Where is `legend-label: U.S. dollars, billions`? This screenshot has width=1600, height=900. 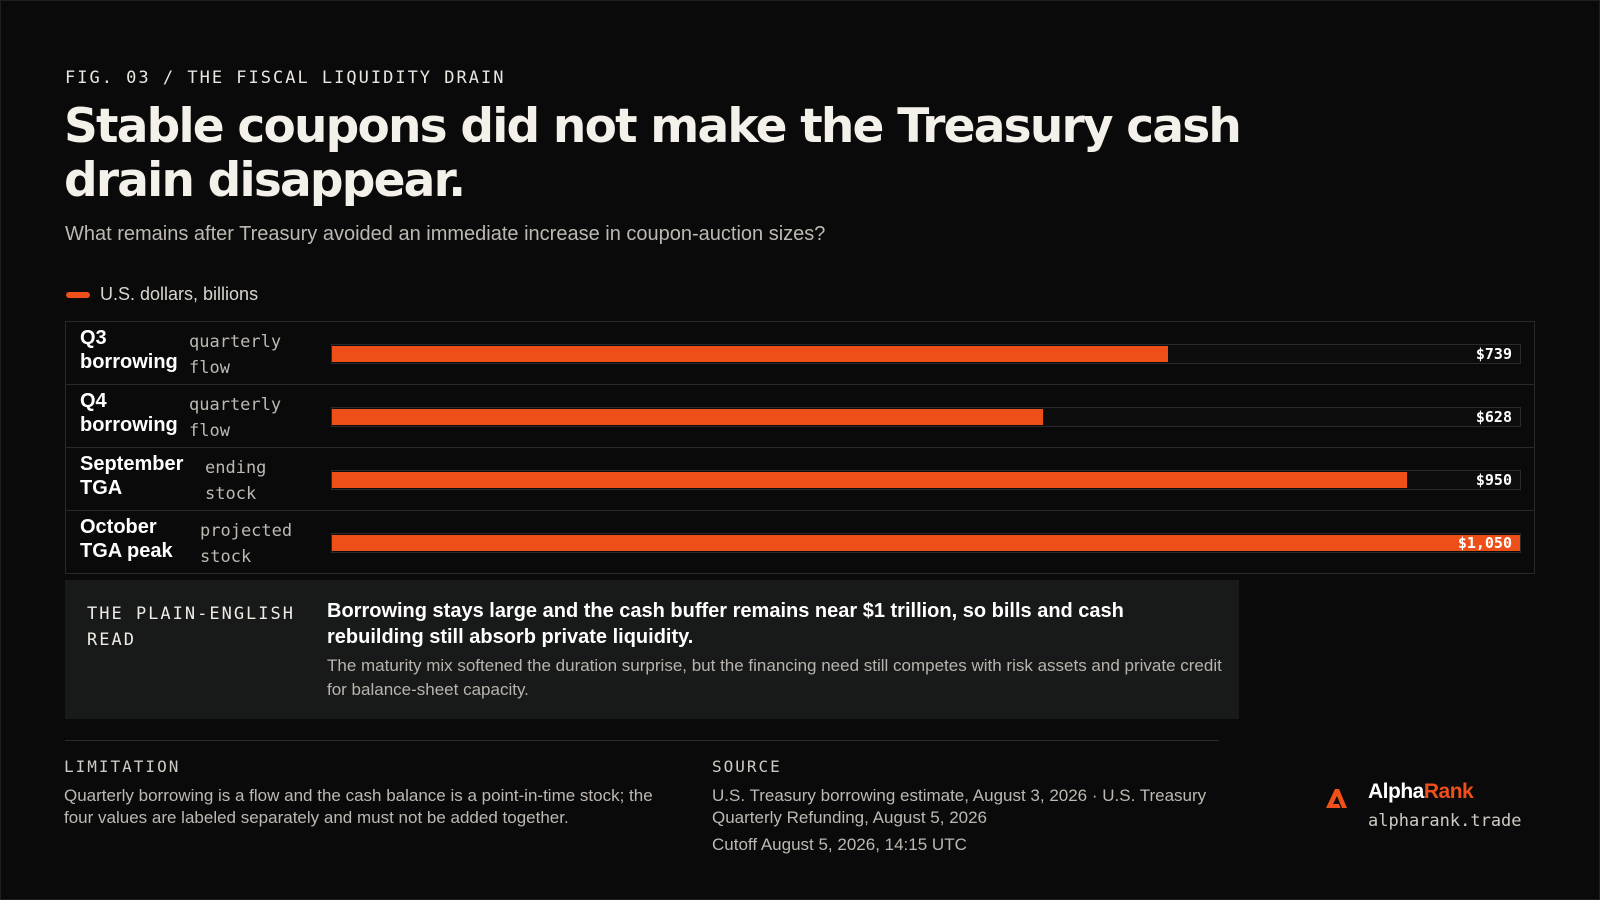
legend-label: U.S. dollars, billions is located at coordinates (179, 294).